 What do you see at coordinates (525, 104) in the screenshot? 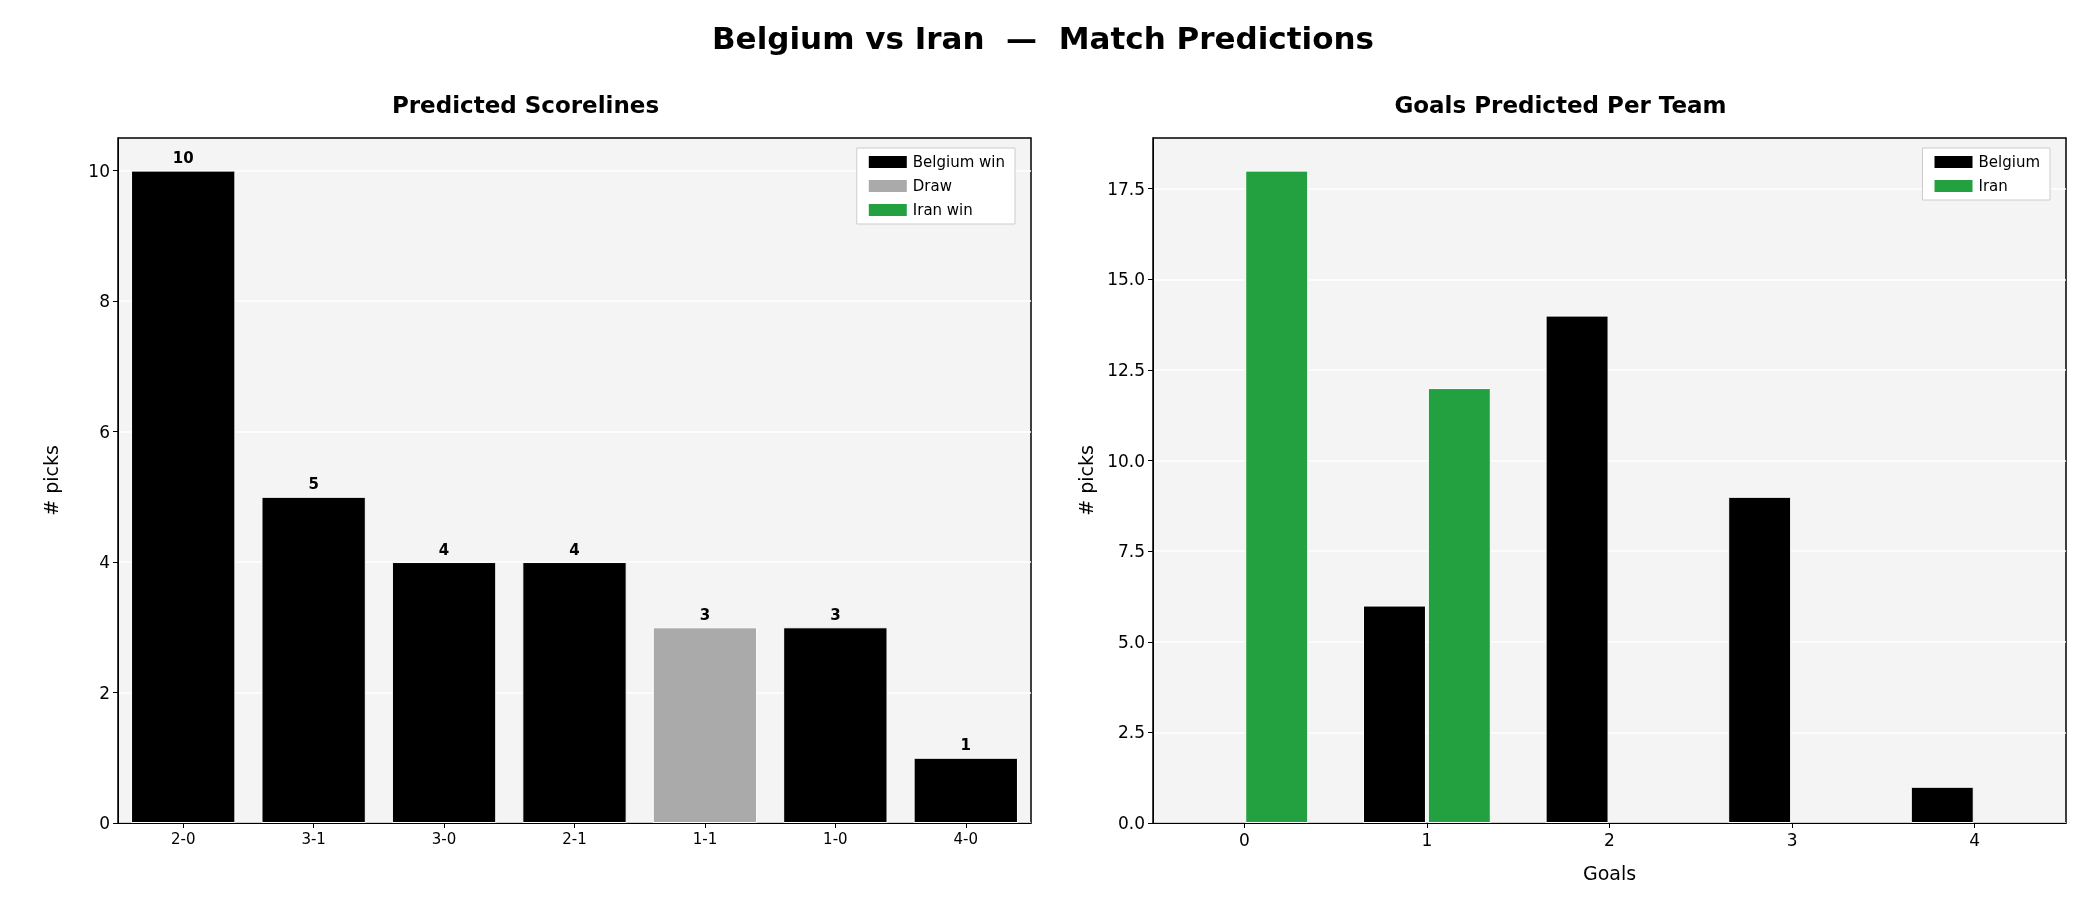
I see `chart-subtitle: Predicted Scorelines` at bounding box center [525, 104].